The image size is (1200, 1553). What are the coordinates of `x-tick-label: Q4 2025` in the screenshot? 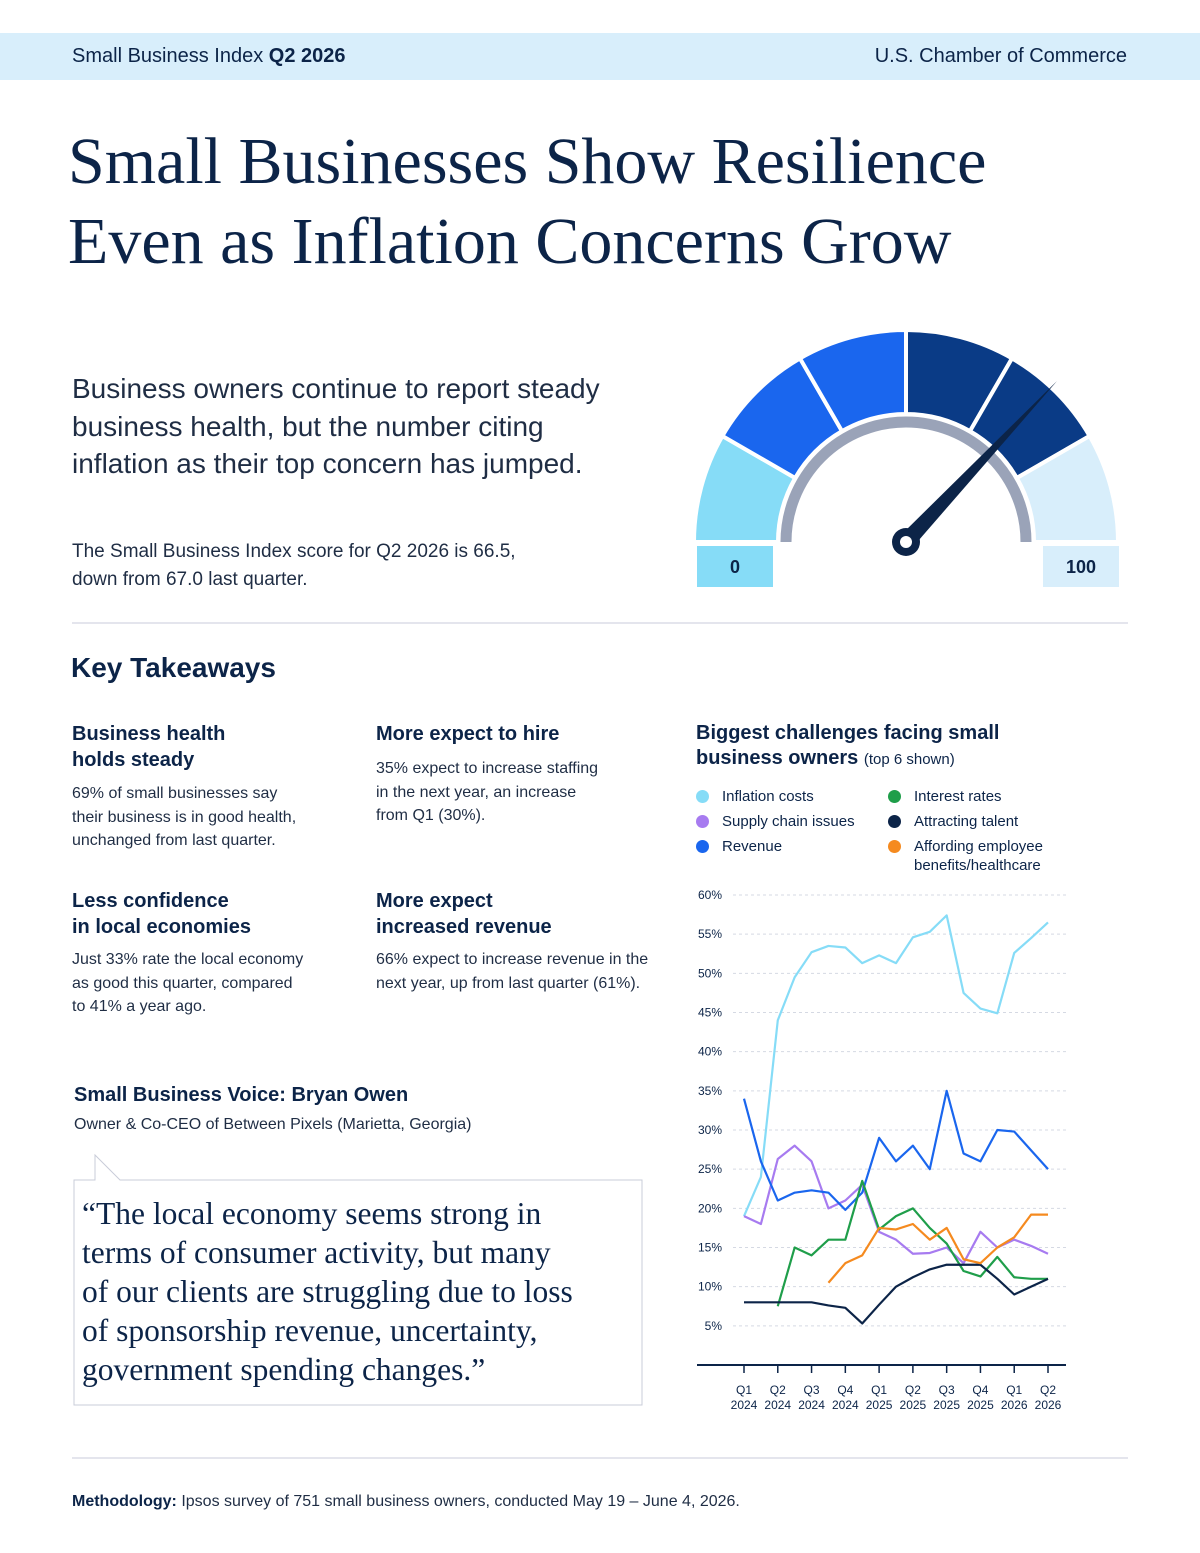 It's located at (980, 1397).